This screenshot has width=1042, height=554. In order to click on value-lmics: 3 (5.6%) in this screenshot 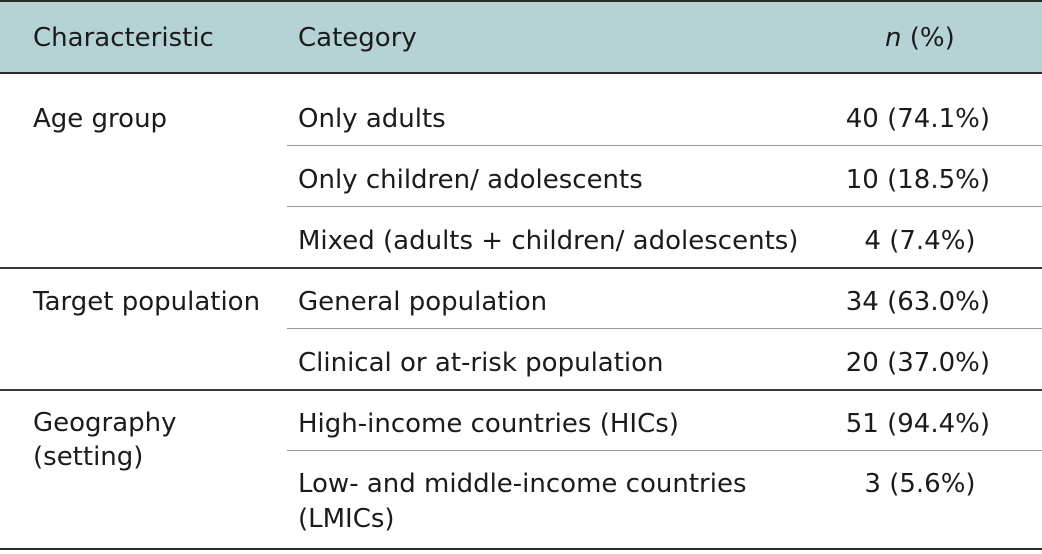, I will do `click(920, 484)`.